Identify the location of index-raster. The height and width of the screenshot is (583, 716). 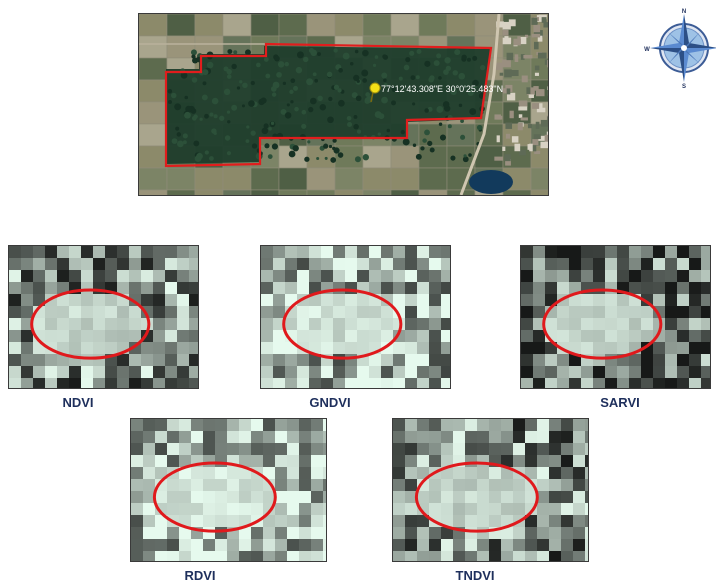
(228, 490).